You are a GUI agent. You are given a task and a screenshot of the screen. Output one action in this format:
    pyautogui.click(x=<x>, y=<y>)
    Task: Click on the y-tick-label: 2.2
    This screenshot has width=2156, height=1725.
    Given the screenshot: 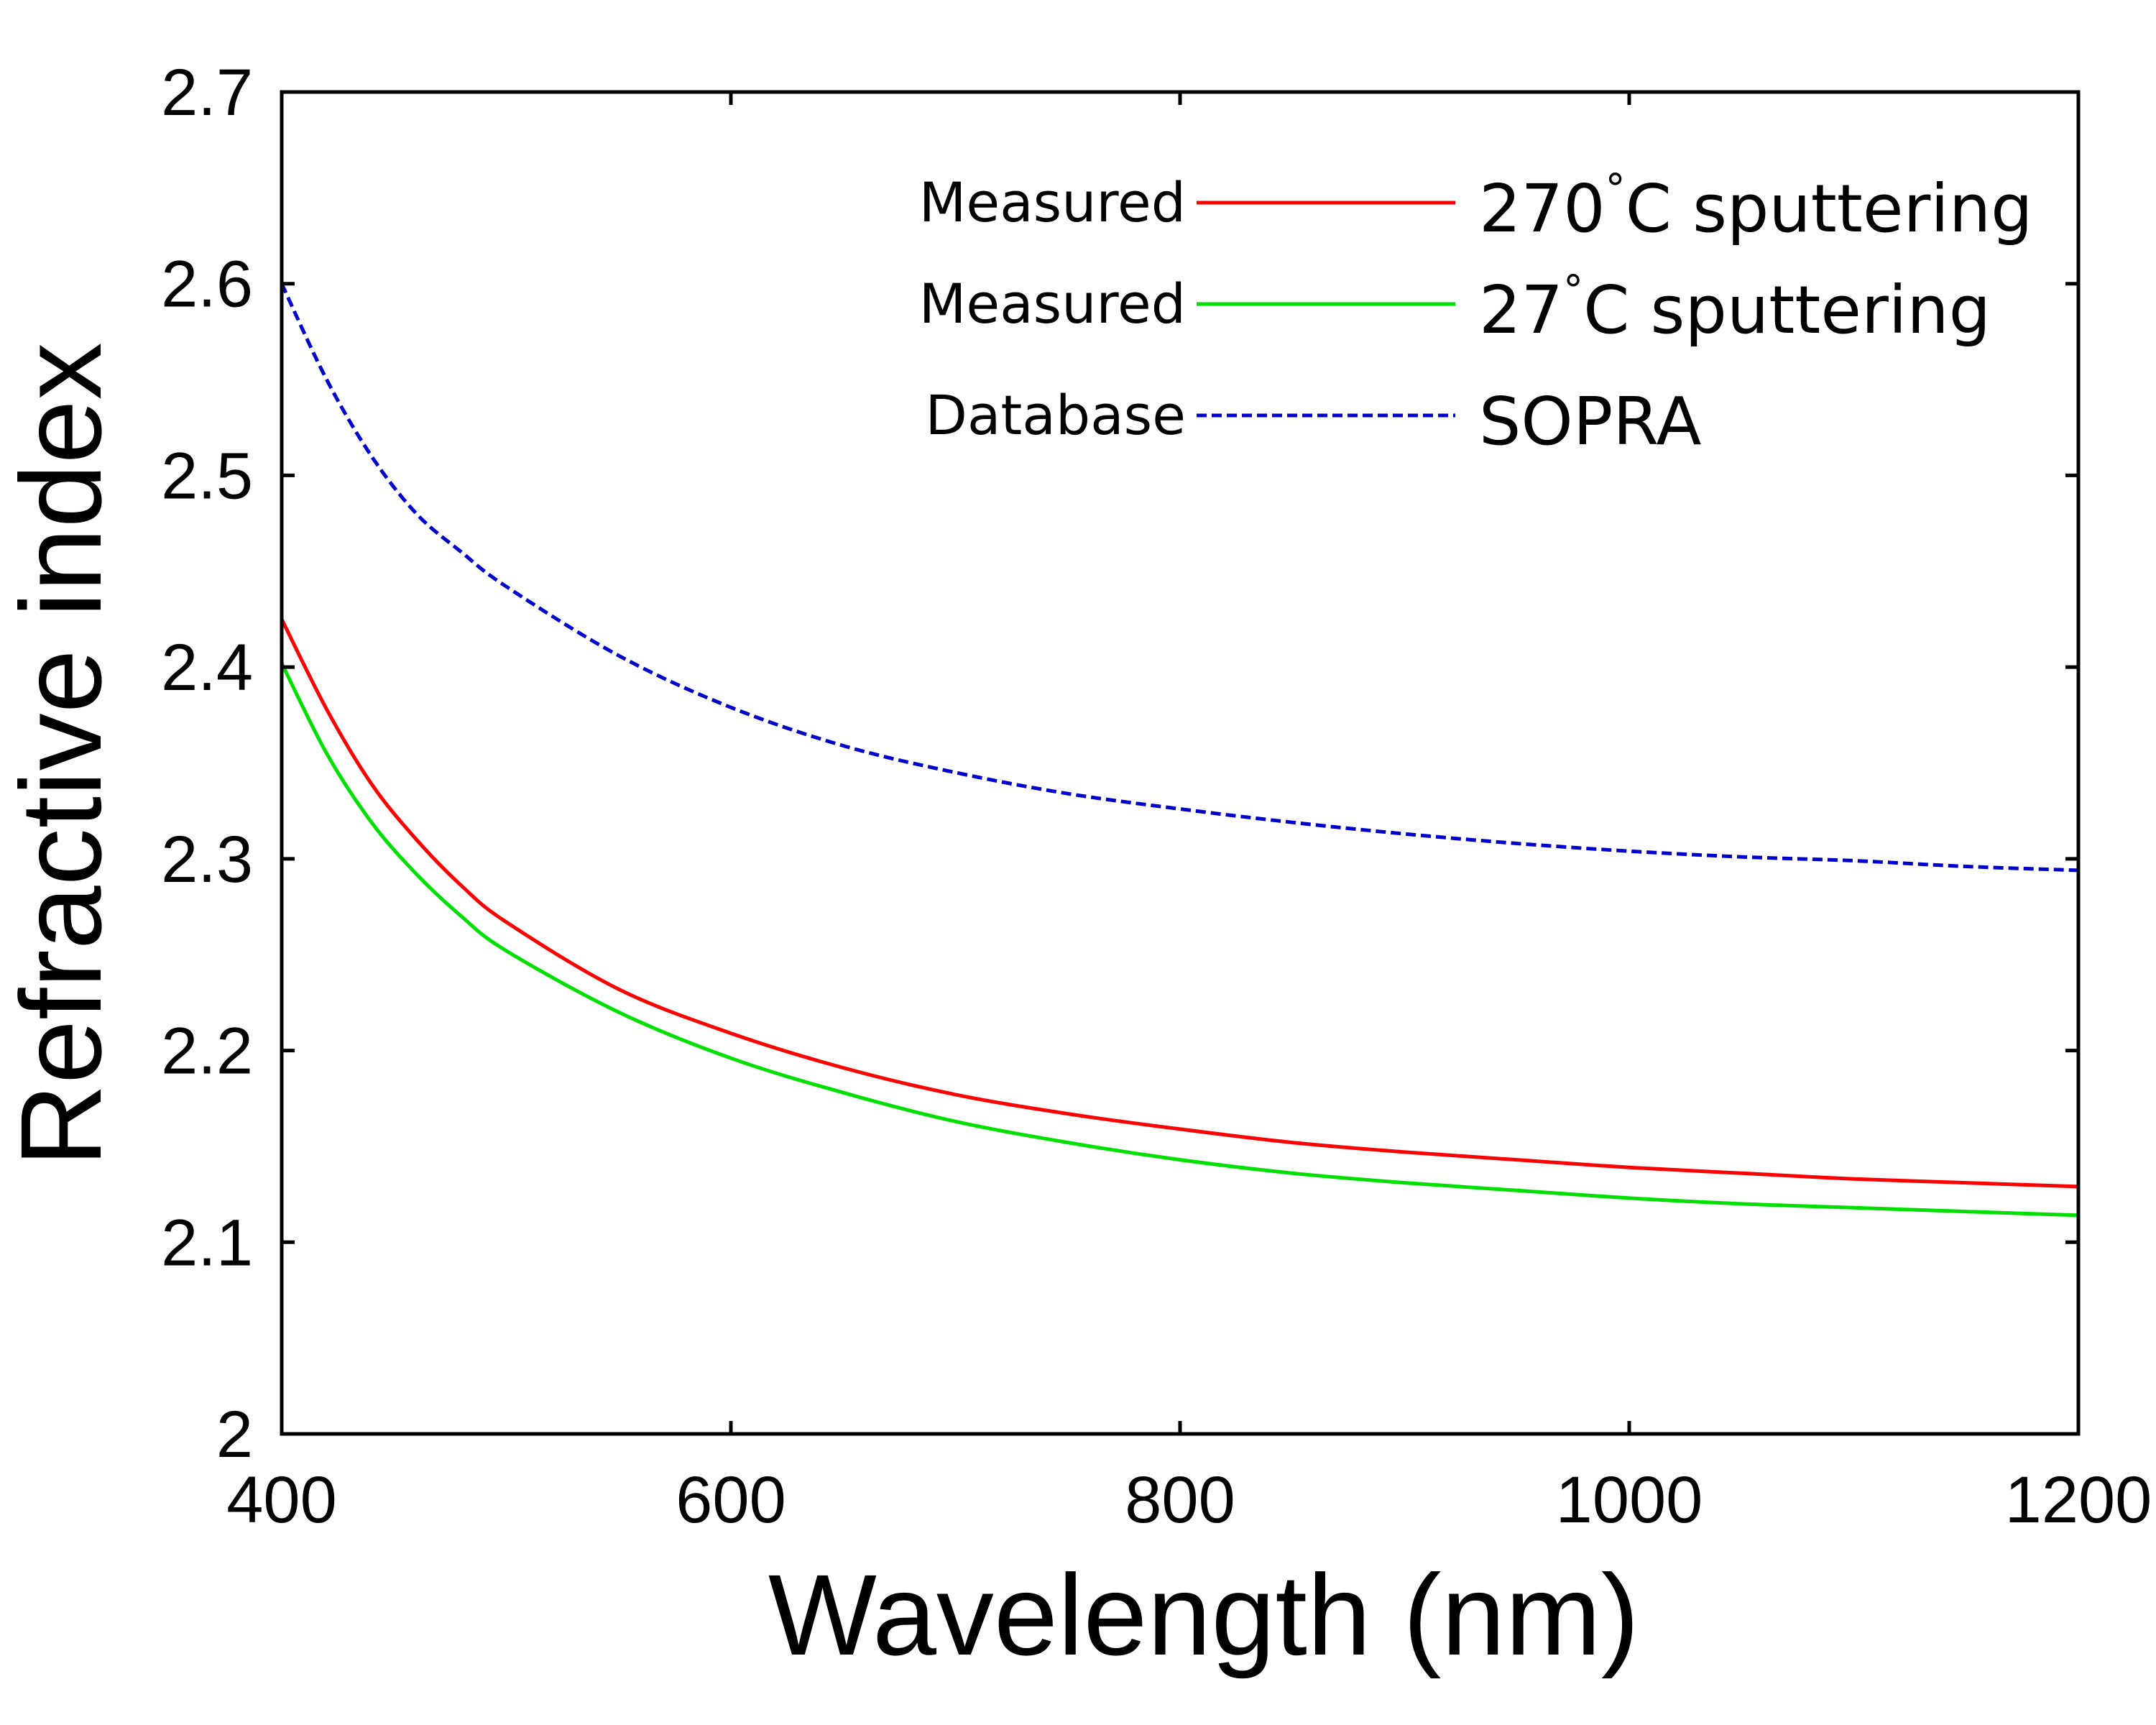 What is the action you would take?
    pyautogui.click(x=207, y=1051)
    